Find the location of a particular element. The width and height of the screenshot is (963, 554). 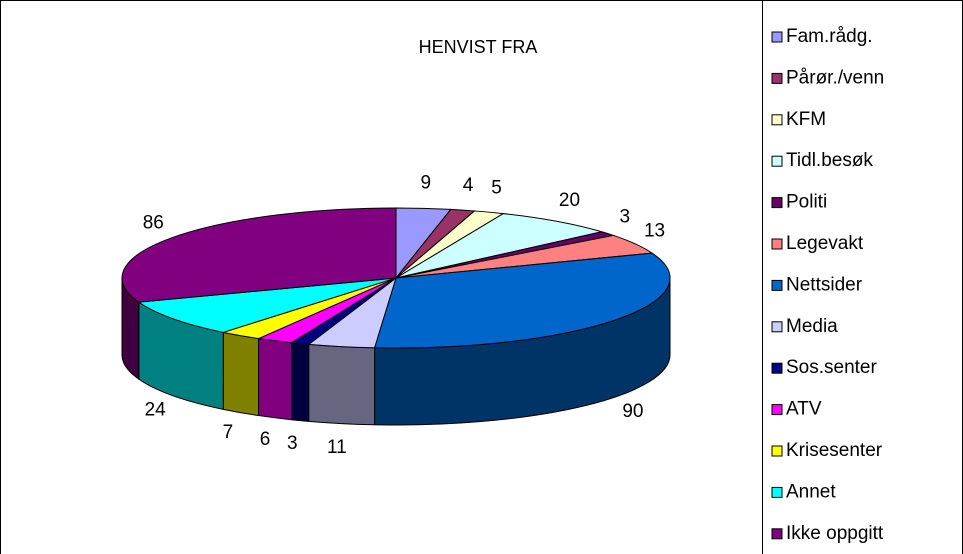

data-label: 20 is located at coordinates (569, 200).